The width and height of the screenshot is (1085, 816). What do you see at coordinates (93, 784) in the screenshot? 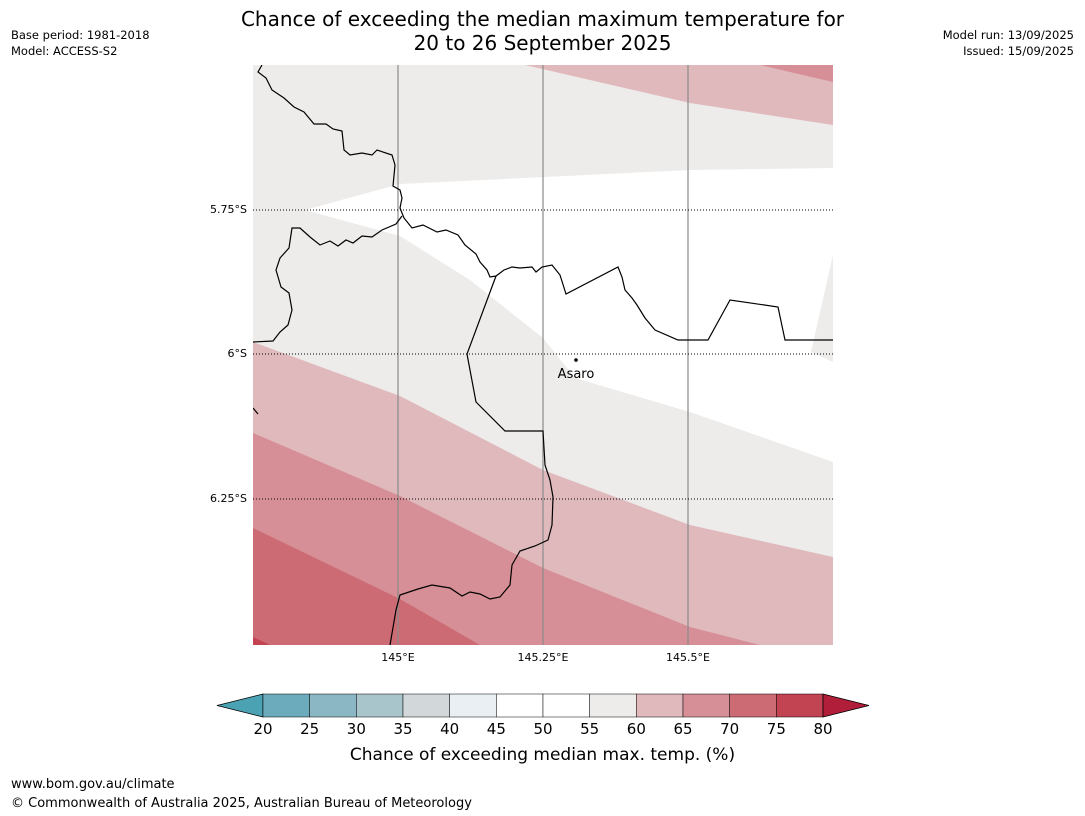
I see `footer-url: www.bom.gov.au/climate` at bounding box center [93, 784].